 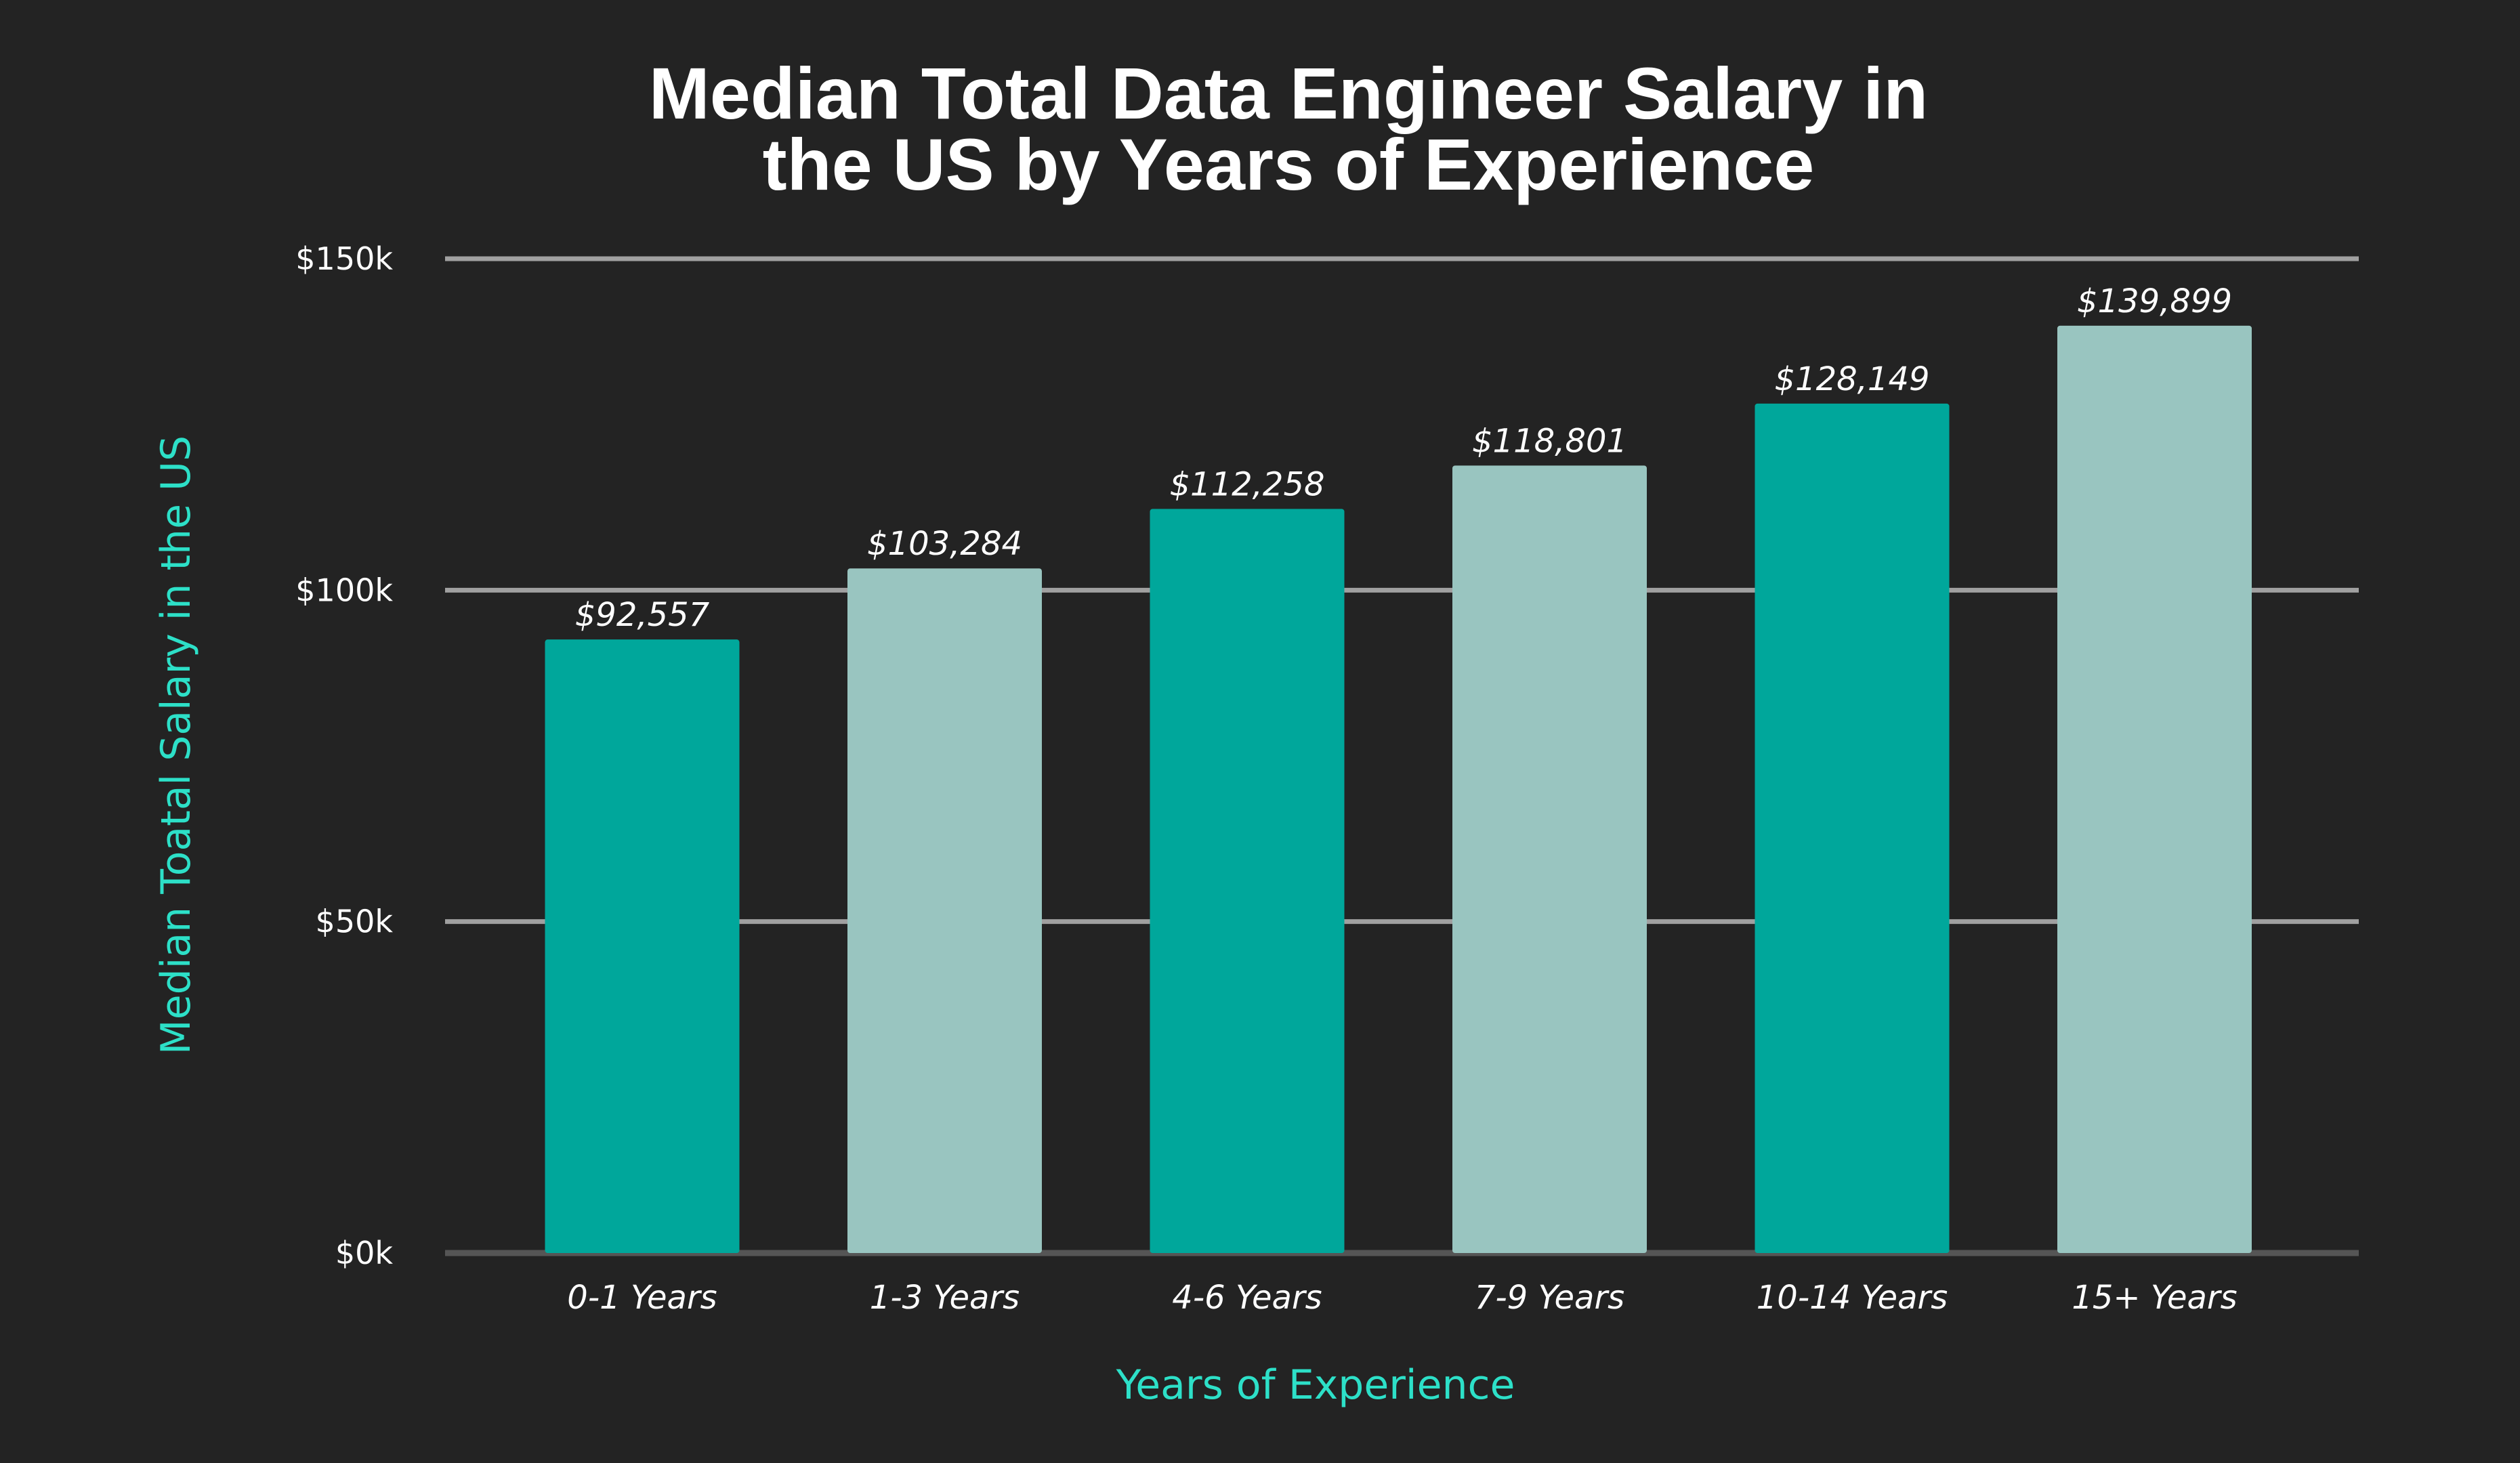 What do you see at coordinates (1247, 1298) in the screenshot?
I see `x-tick-label: 4-6 Years` at bounding box center [1247, 1298].